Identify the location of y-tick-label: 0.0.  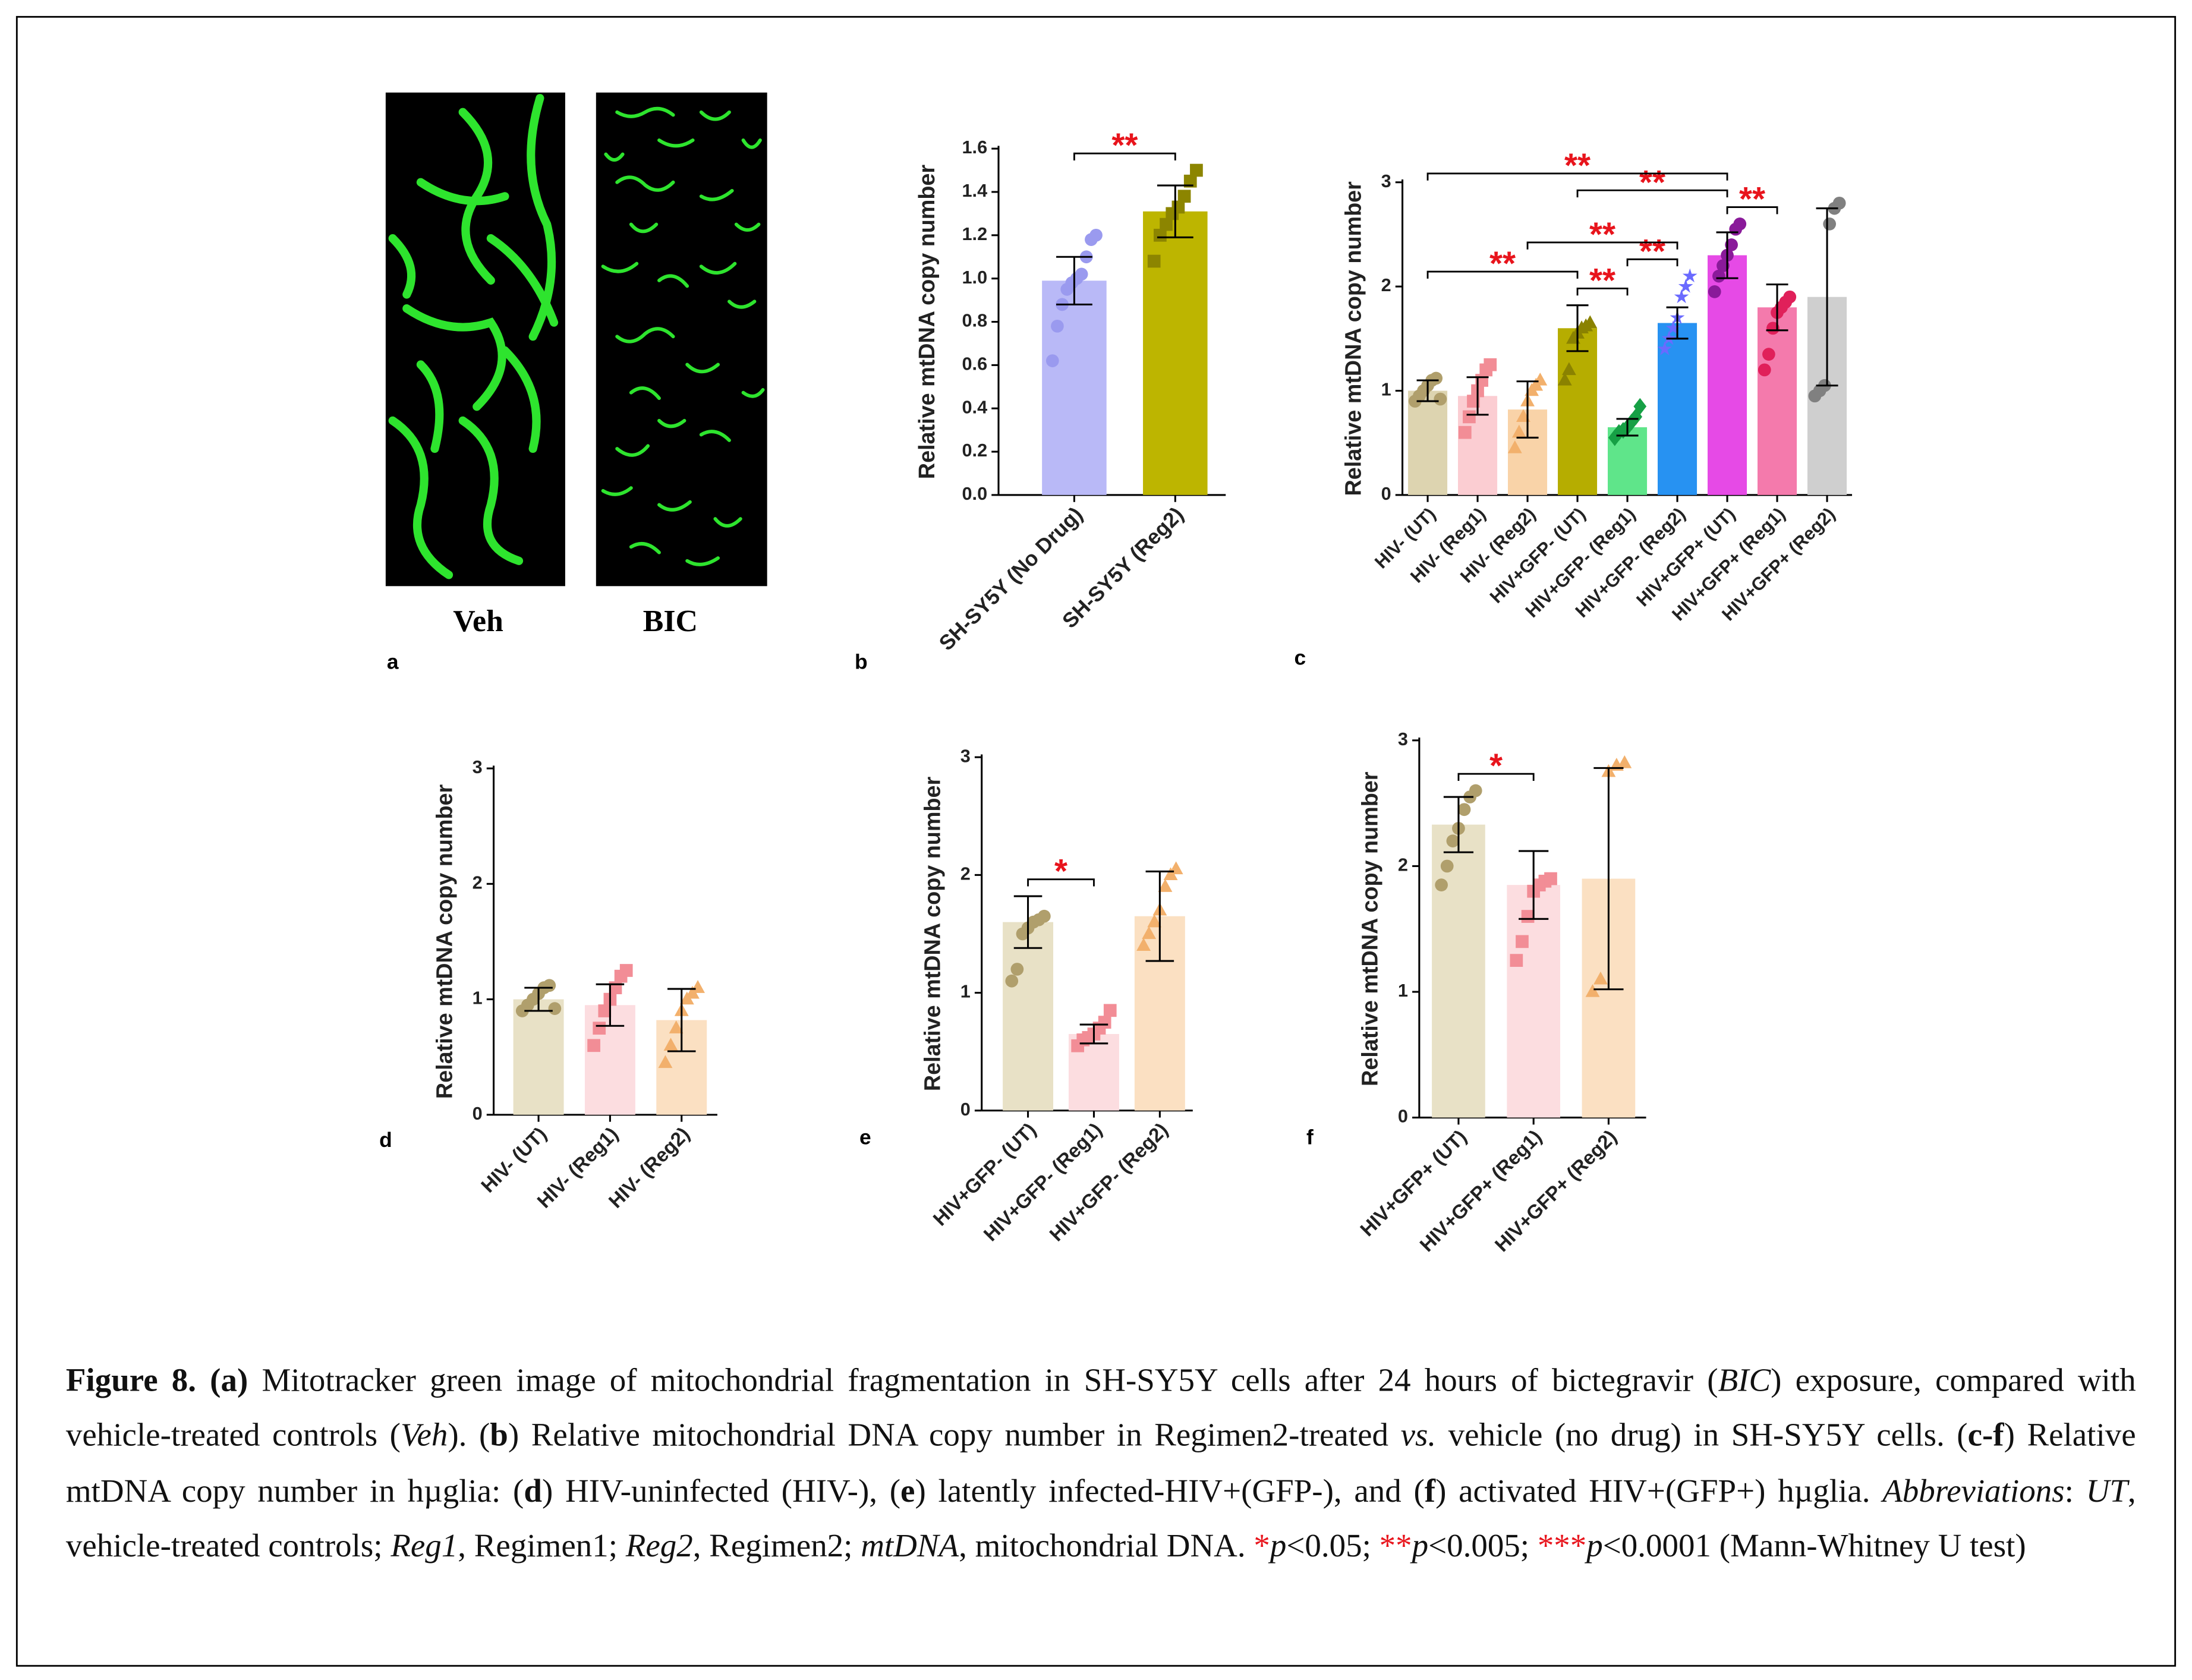
(975, 494).